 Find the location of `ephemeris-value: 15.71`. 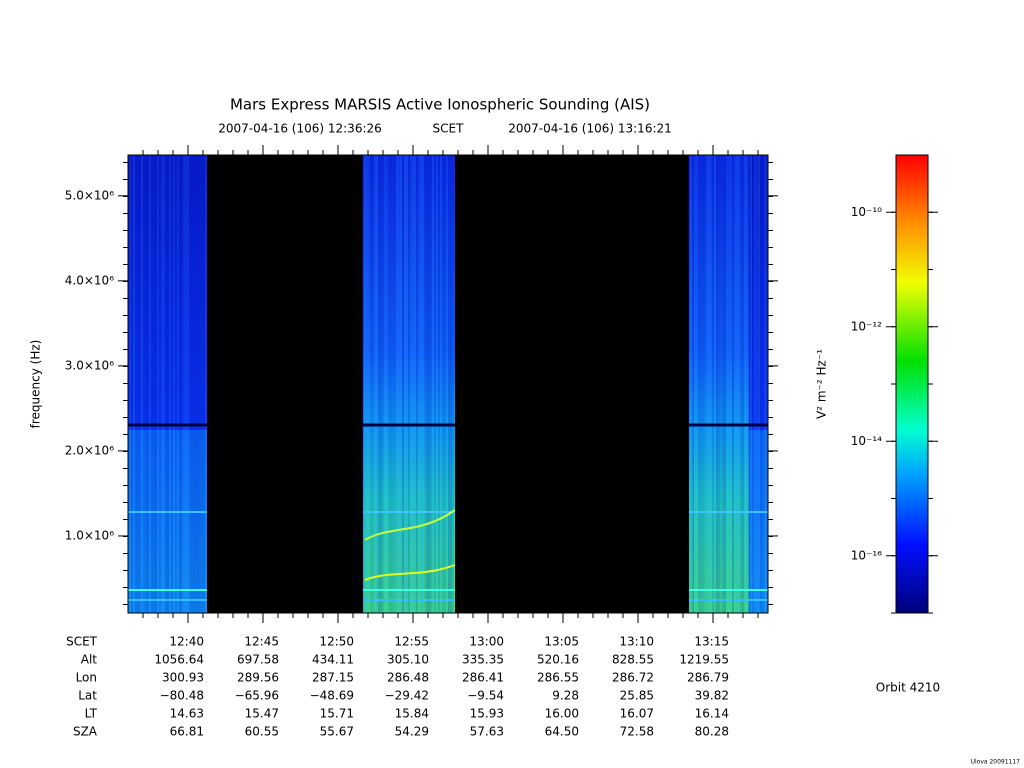

ephemeris-value: 15.71 is located at coordinates (337, 714).